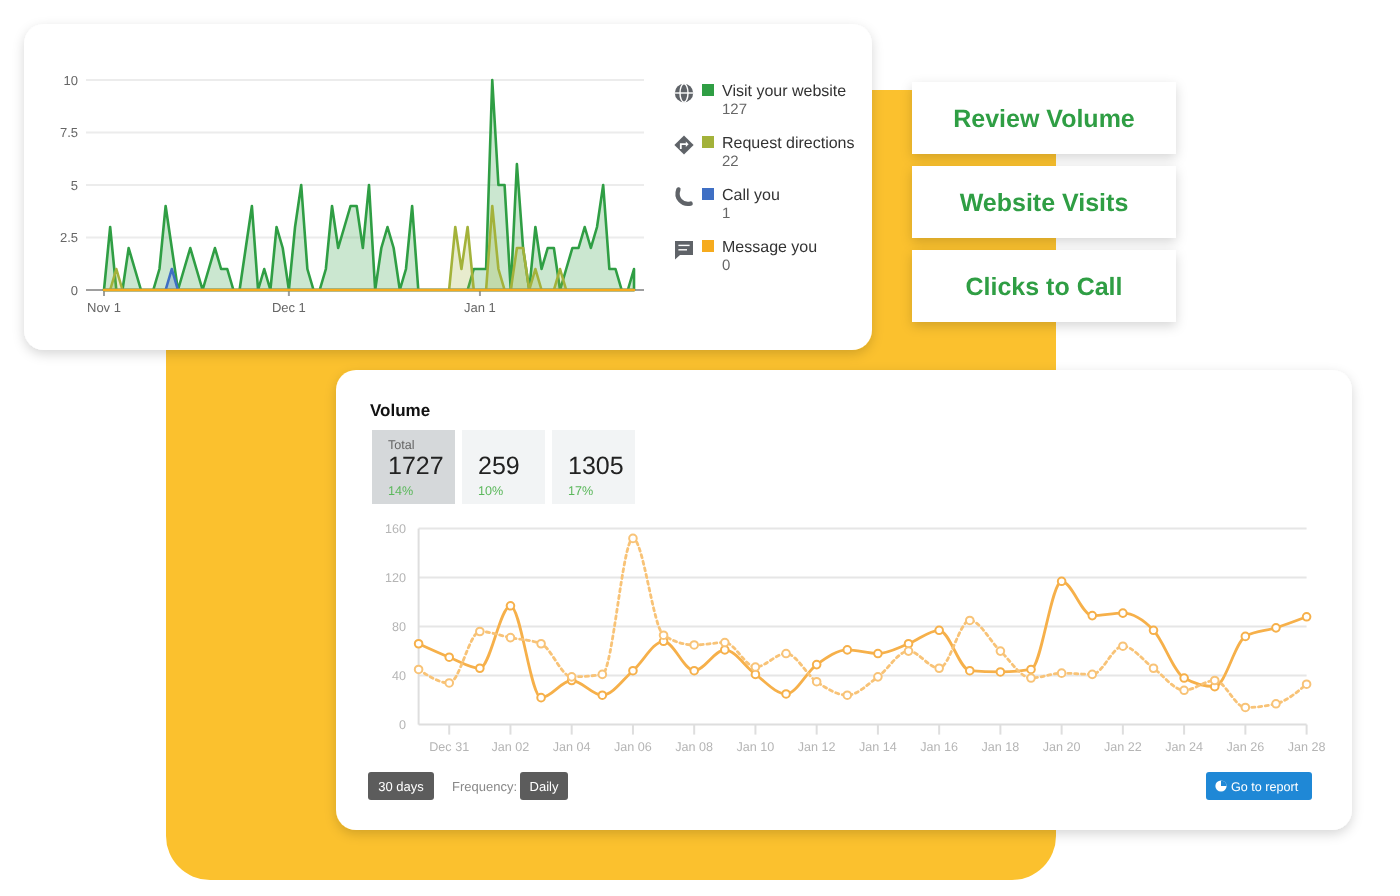 This screenshot has width=1400, height=896. What do you see at coordinates (1044, 286) in the screenshot?
I see `text: Clicks to Call` at bounding box center [1044, 286].